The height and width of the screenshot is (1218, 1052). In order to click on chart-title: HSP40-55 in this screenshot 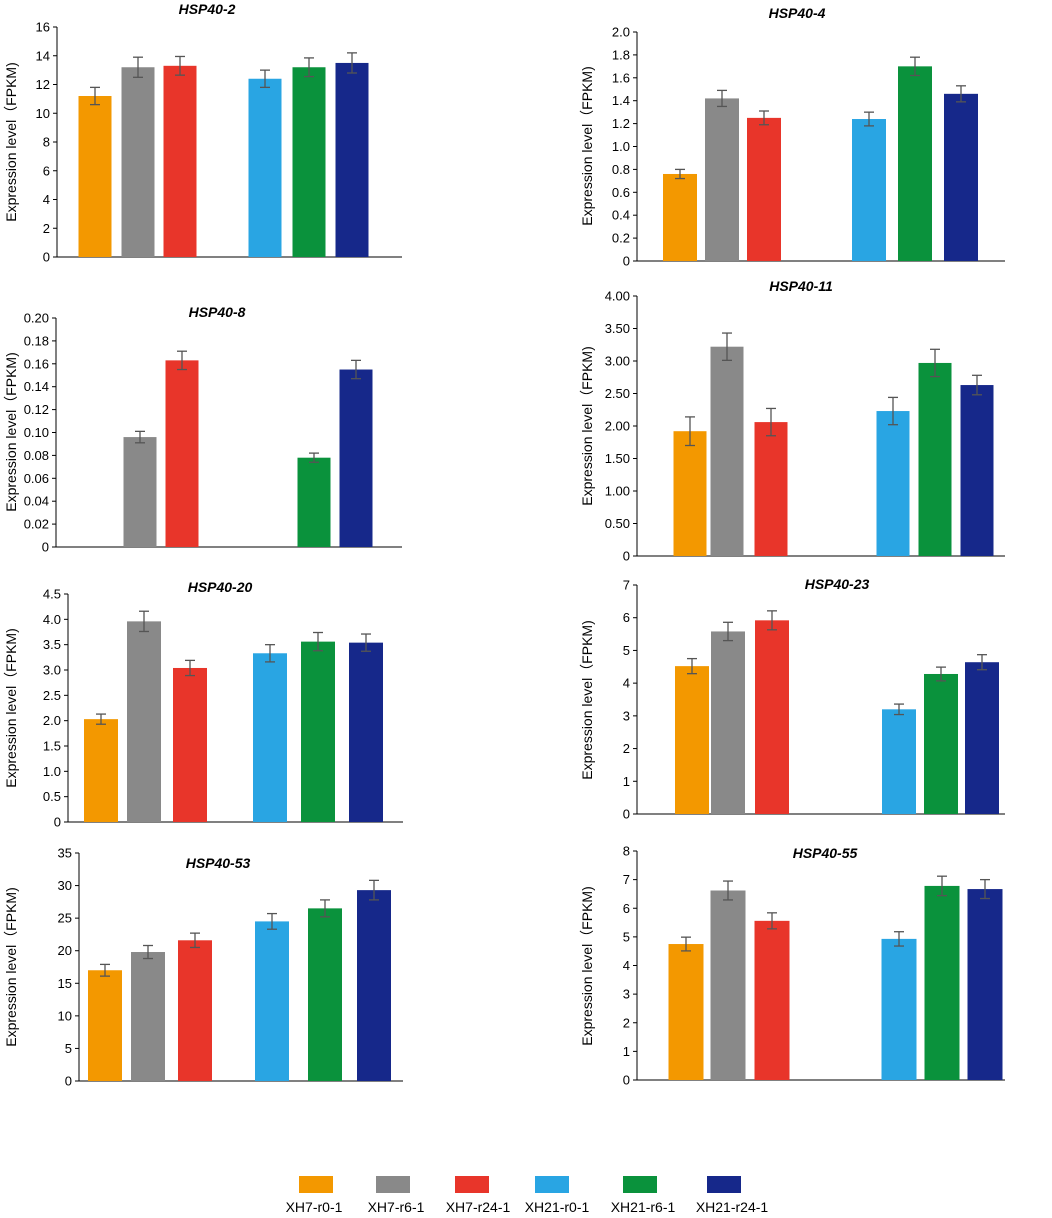, I will do `click(825, 853)`.